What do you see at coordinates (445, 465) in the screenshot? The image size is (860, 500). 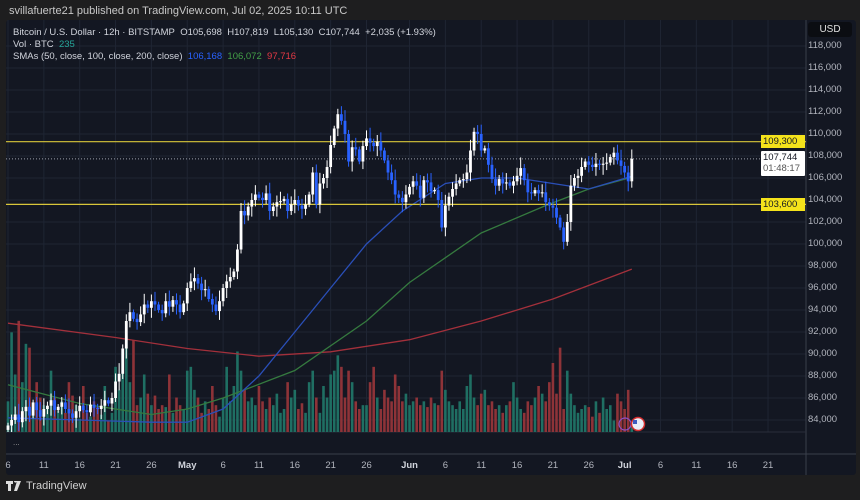 I see `time-axis-label: 6` at bounding box center [445, 465].